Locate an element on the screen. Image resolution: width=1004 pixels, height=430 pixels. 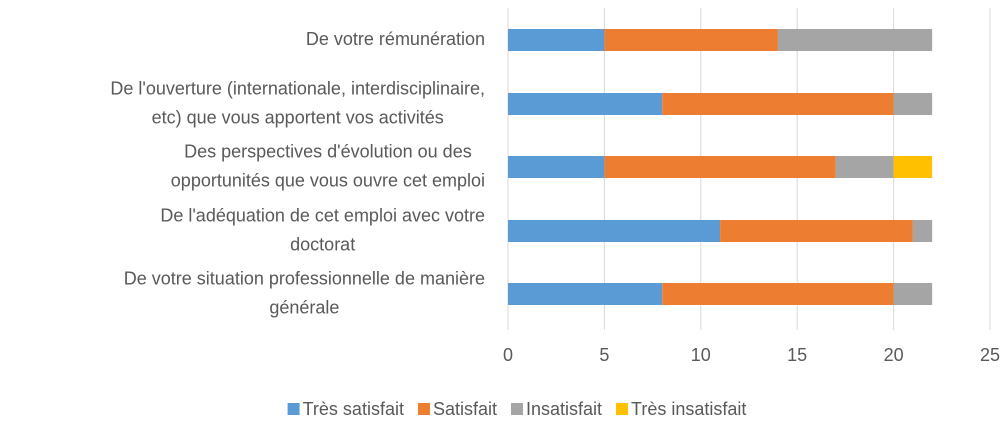
x-tick-label: 10 is located at coordinates (701, 355).